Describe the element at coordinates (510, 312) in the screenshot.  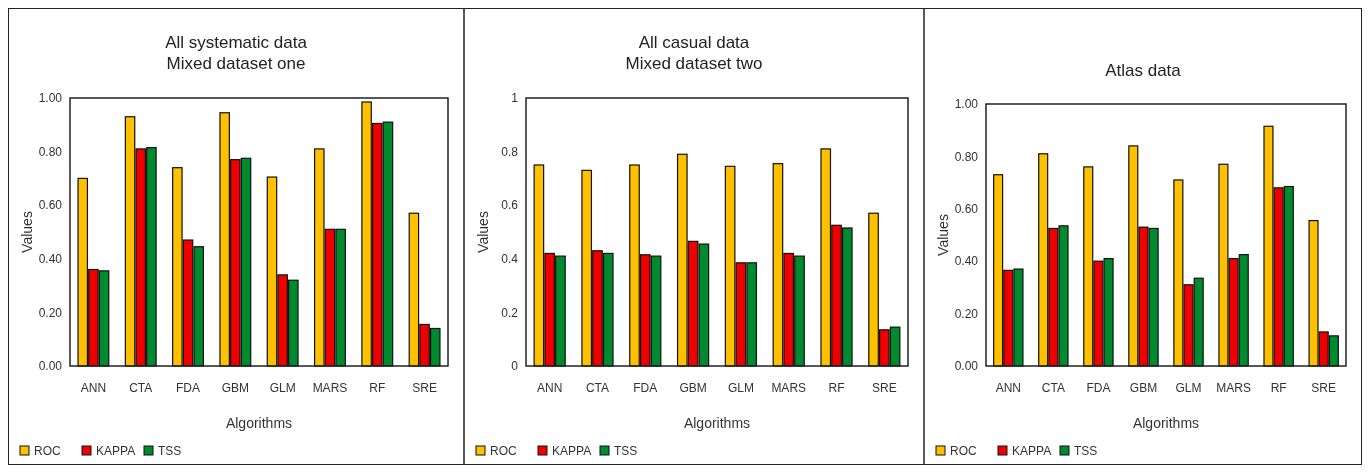
I see `y-tick-label: 0.2` at that location.